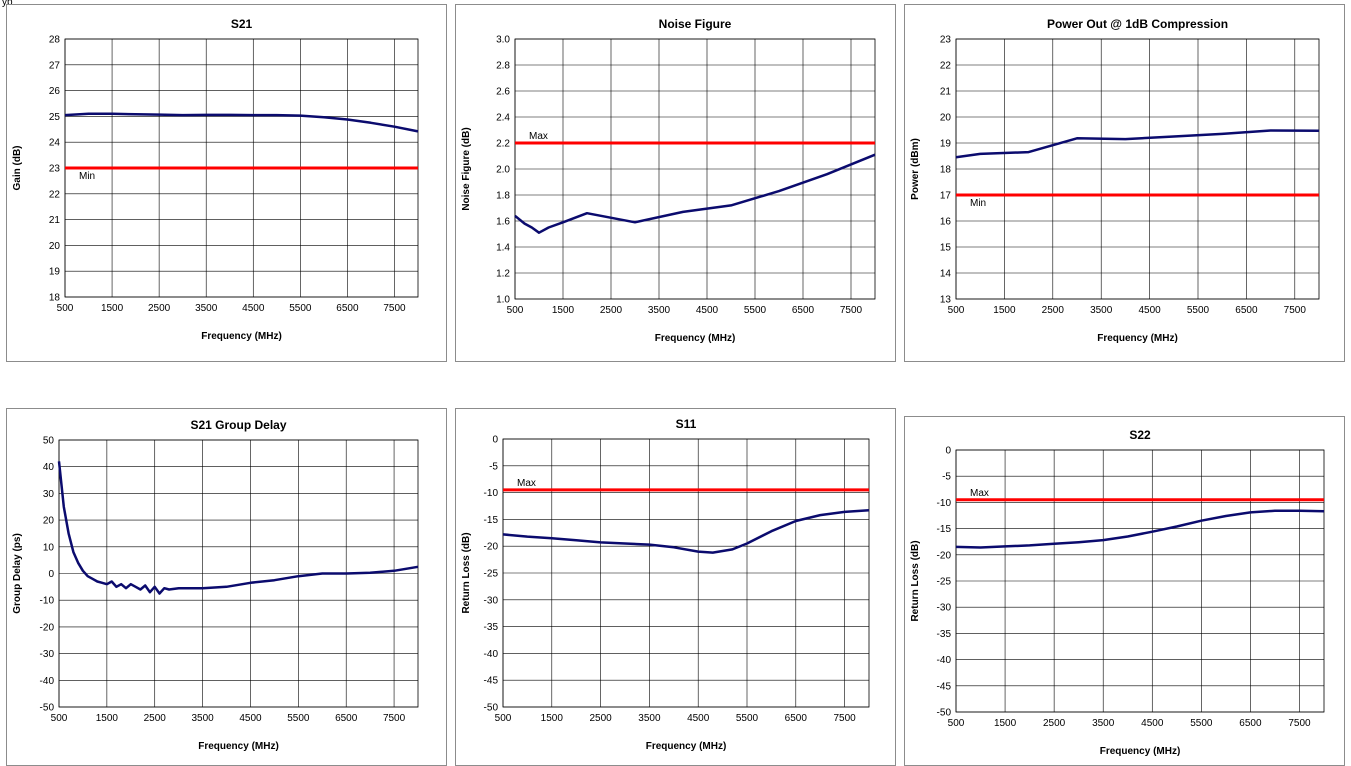 Image resolution: width=1351 pixels, height=766 pixels. What do you see at coordinates (503, 144) in the screenshot?
I see `y-tick-label: 2.2` at bounding box center [503, 144].